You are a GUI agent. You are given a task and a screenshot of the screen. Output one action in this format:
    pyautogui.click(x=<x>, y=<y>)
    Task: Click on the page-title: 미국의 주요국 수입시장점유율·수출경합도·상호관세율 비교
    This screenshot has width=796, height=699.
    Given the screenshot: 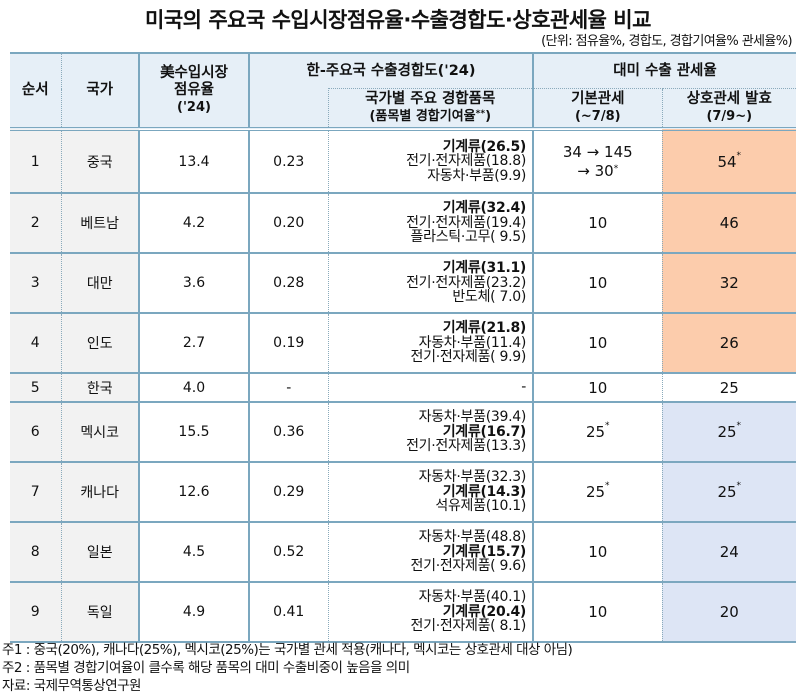 What is the action you would take?
    pyautogui.click(x=398, y=20)
    